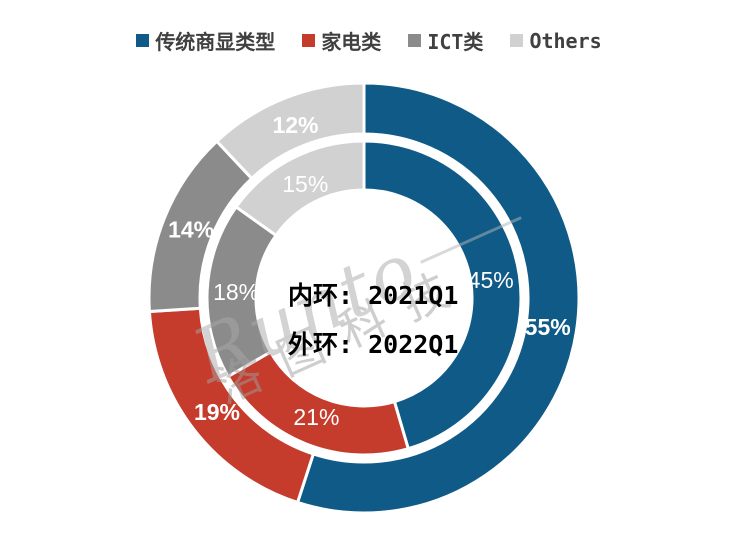 The height and width of the screenshot is (543, 738). I want to click on legend-item-ict: ICT类, so click(445, 40).